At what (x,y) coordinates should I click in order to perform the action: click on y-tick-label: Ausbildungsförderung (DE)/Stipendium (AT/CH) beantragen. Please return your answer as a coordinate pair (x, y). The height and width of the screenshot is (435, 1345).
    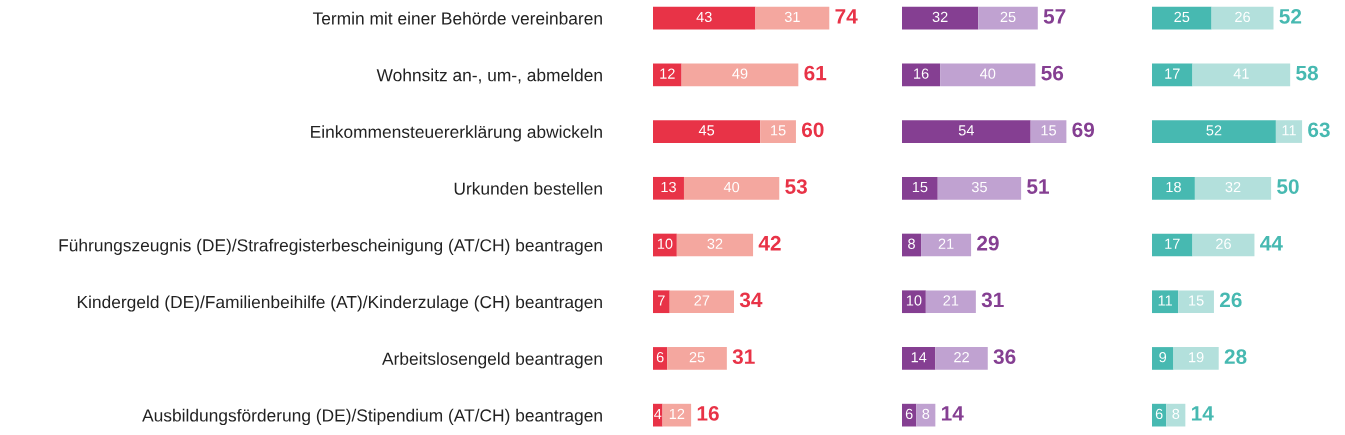
    Looking at the image, I should click on (372, 417).